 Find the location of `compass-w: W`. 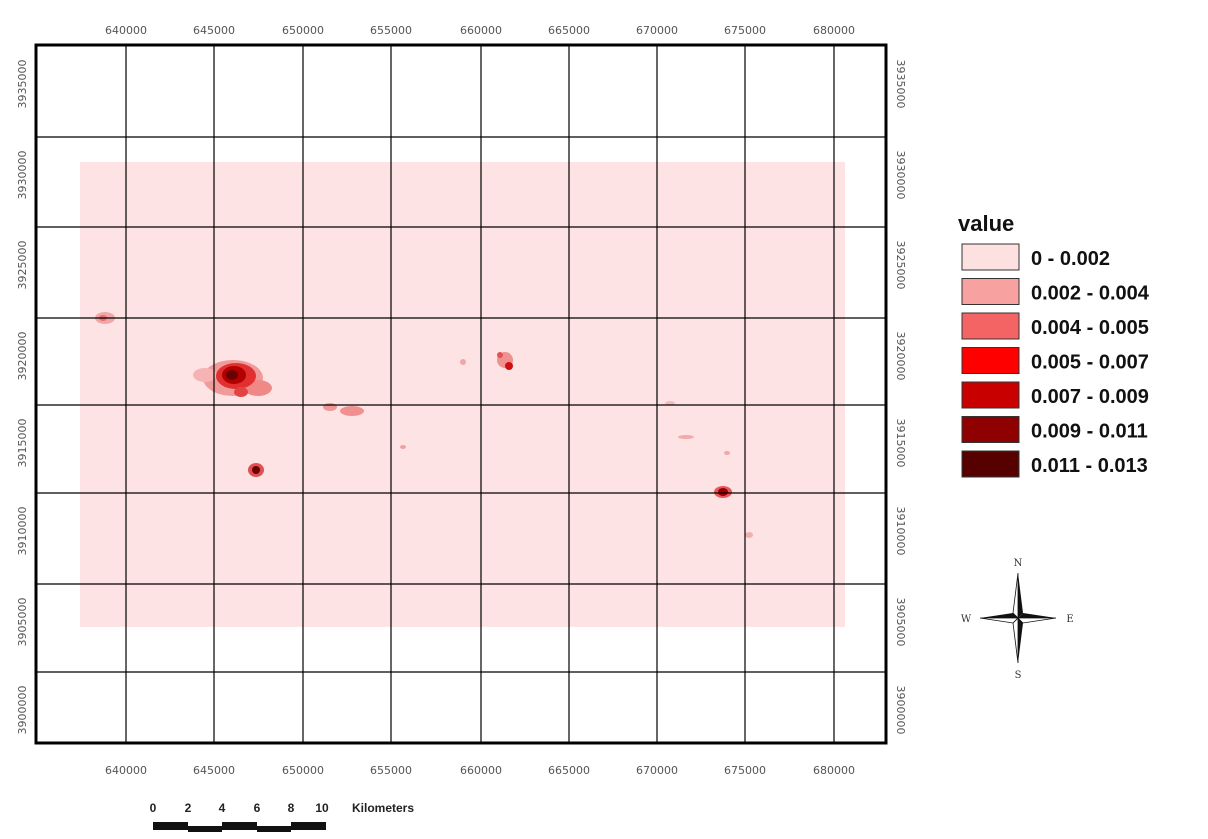

compass-w: W is located at coordinates (966, 619).